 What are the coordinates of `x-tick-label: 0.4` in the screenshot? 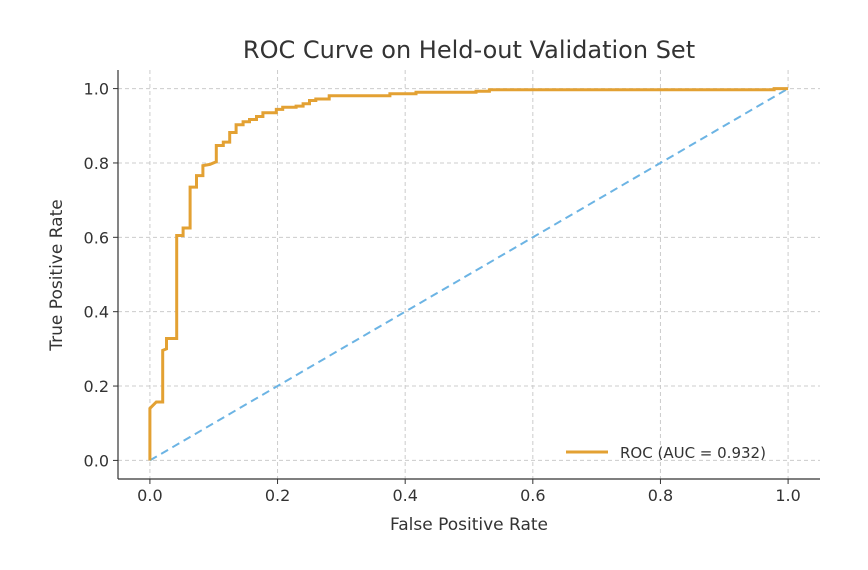 It's located at (404, 495).